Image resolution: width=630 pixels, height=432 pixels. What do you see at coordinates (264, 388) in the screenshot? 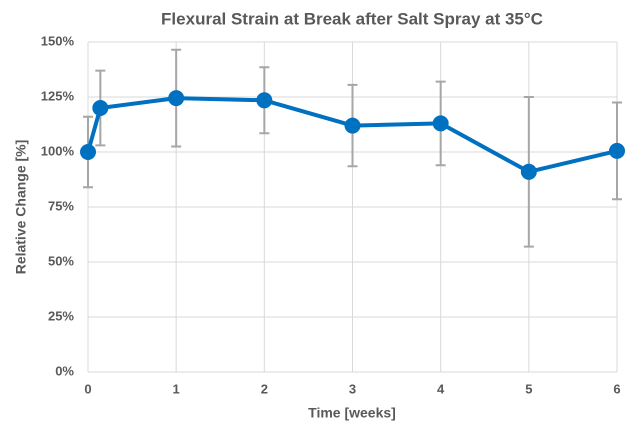
I see `x-tick-label: 2` at bounding box center [264, 388].